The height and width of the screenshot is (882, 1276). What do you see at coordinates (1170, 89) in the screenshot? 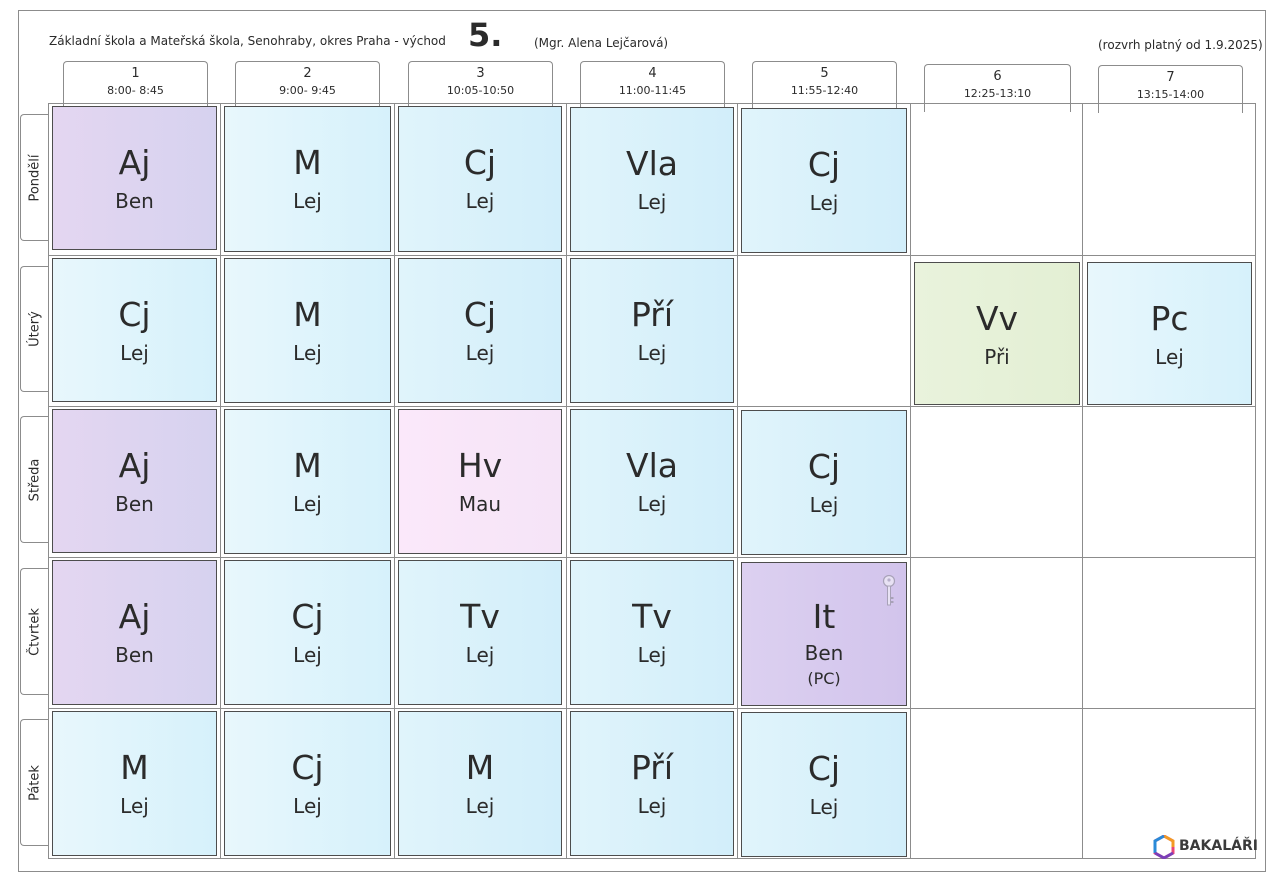
I see `period-header-7: 7 13:15-14:00` at bounding box center [1170, 89].